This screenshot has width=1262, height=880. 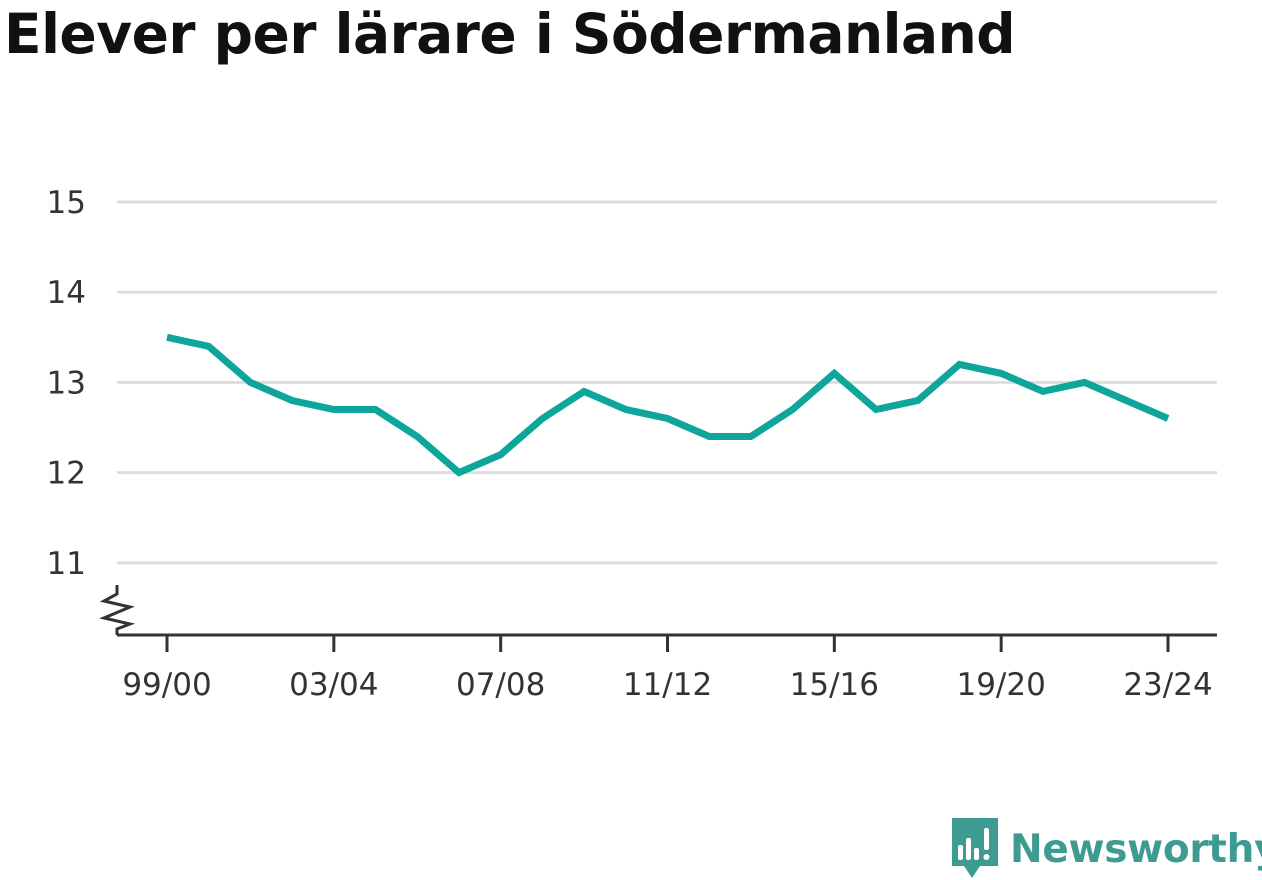 What do you see at coordinates (66, 474) in the screenshot?
I see `y-tick-label: 12` at bounding box center [66, 474].